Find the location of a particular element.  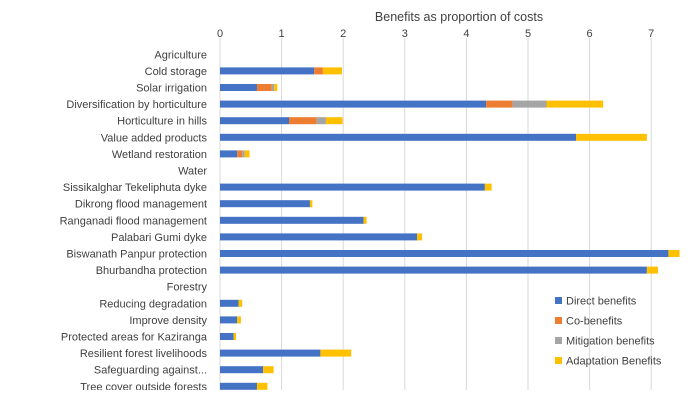

bar-cold-storage-direct-benefits is located at coordinates (267, 71).